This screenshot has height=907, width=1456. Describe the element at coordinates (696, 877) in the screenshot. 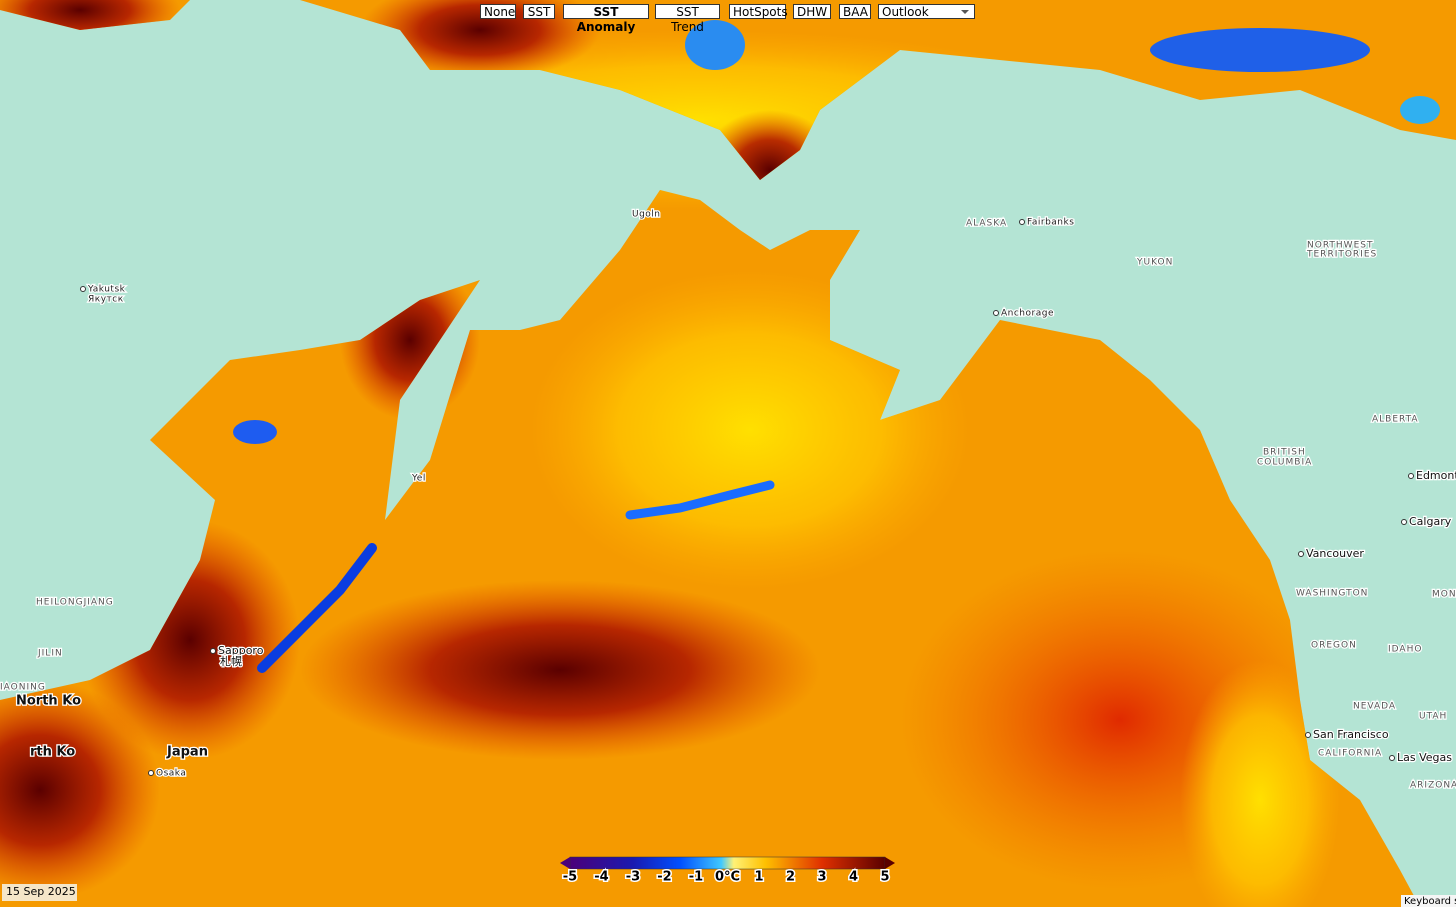

I see `legend-label: -1` at that location.